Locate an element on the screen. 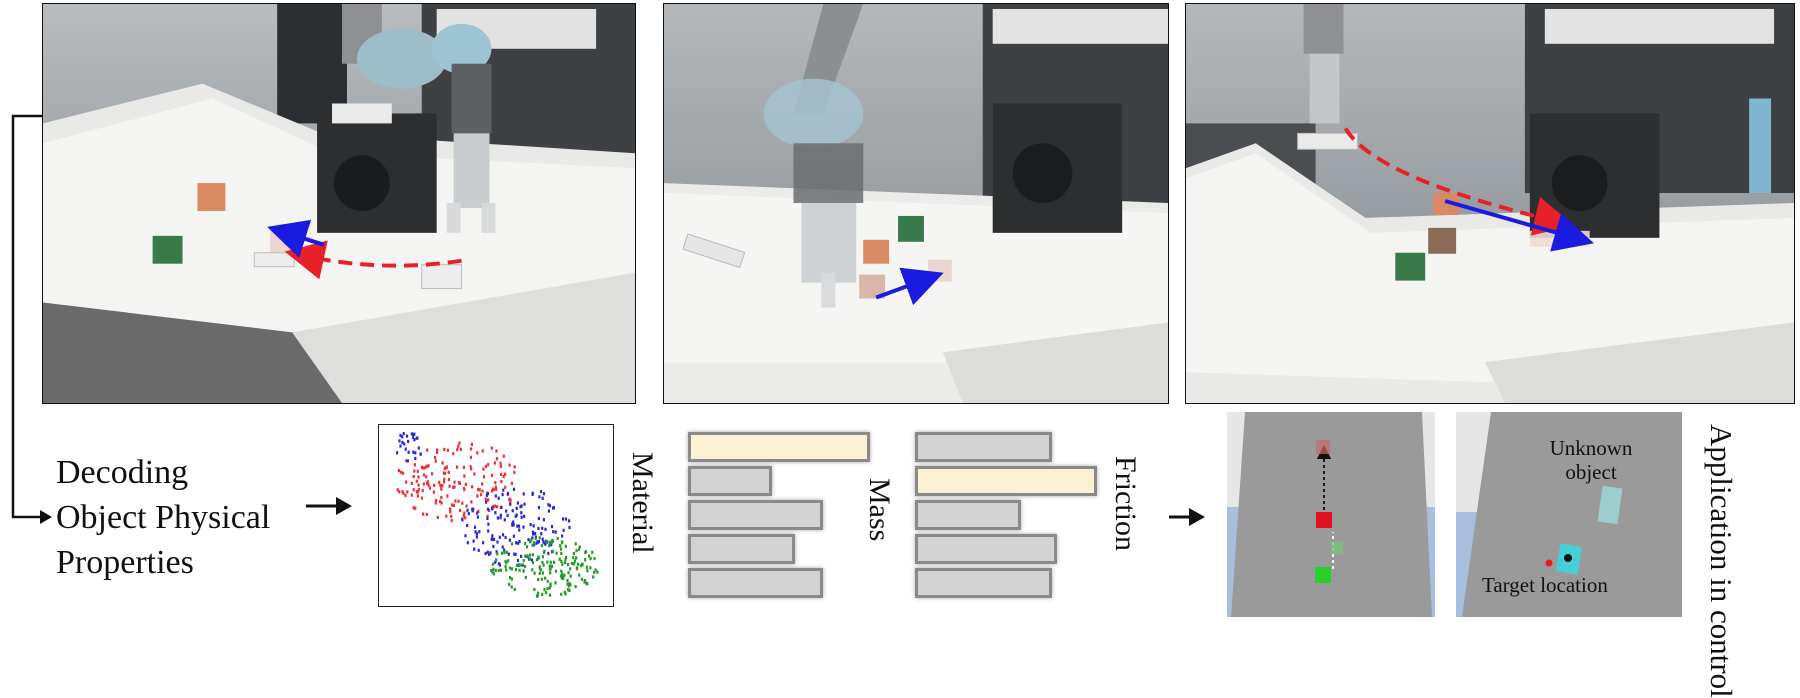  elbow-arrow-icon is located at coordinates (31, 319).